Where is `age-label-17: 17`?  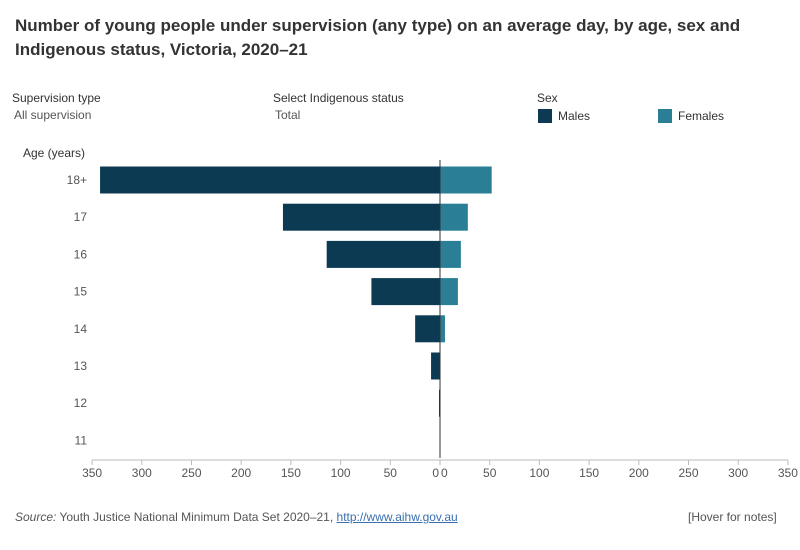 age-label-17: 17 is located at coordinates (81, 217).